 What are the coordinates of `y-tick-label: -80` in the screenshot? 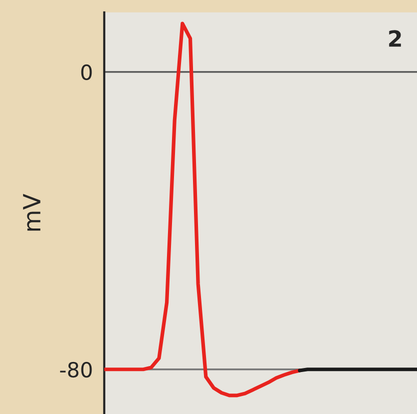 It's located at (76, 370).